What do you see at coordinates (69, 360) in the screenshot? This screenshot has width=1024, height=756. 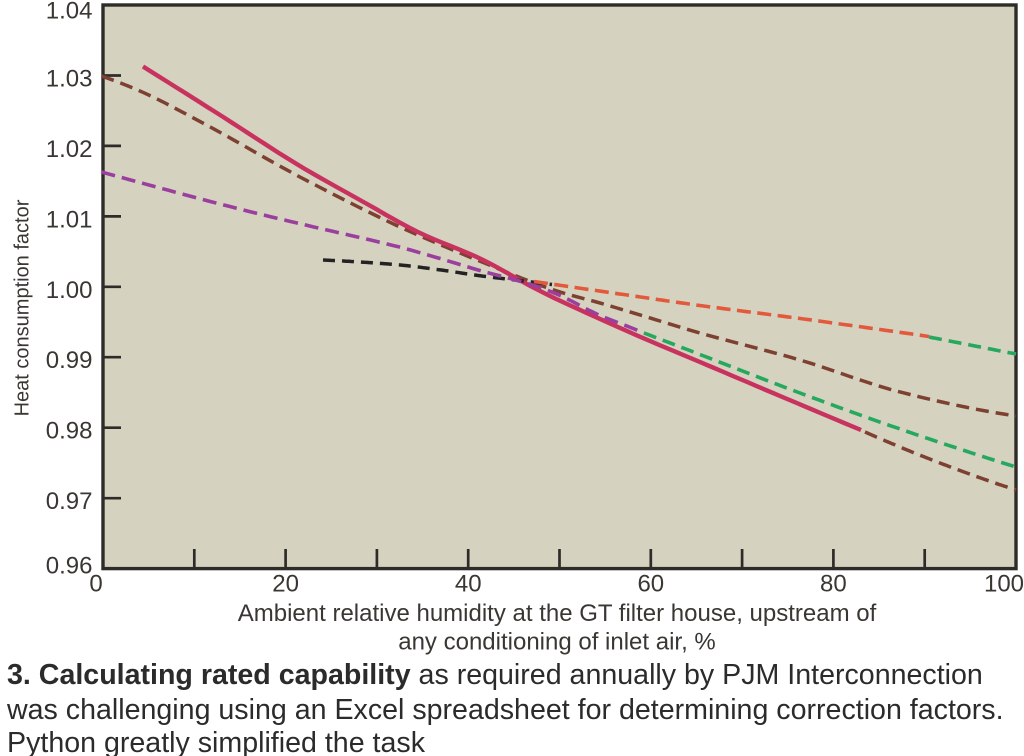 I see `svg-text: 0.99` at bounding box center [69, 360].